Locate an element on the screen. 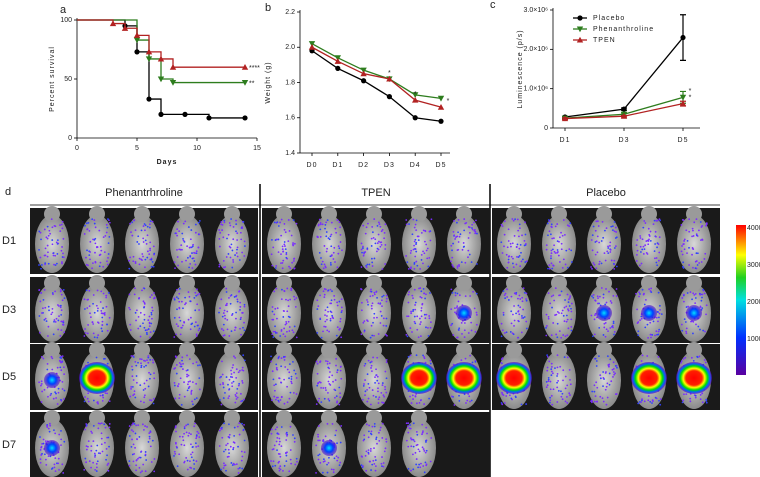  mouse-head is located at coordinates (52, 418).